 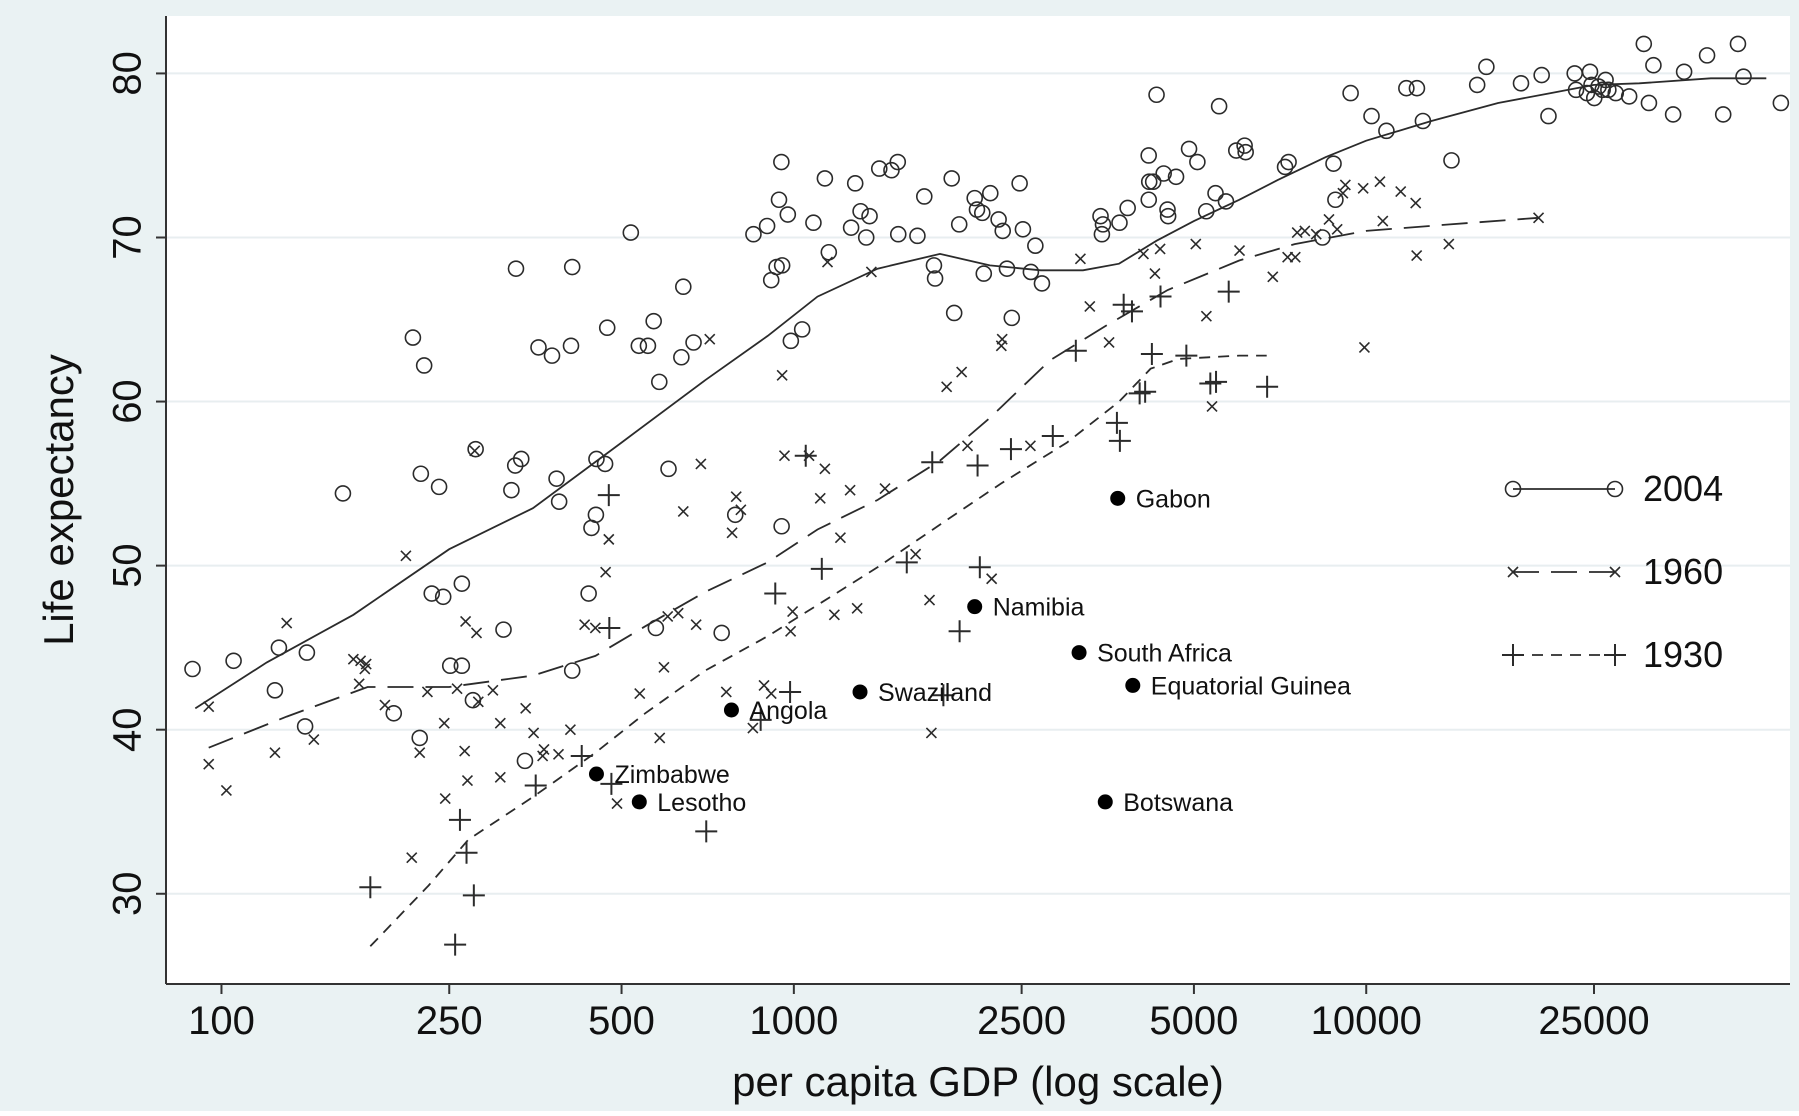 I want to click on y-tick-label-80: 80, so click(x=128, y=73).